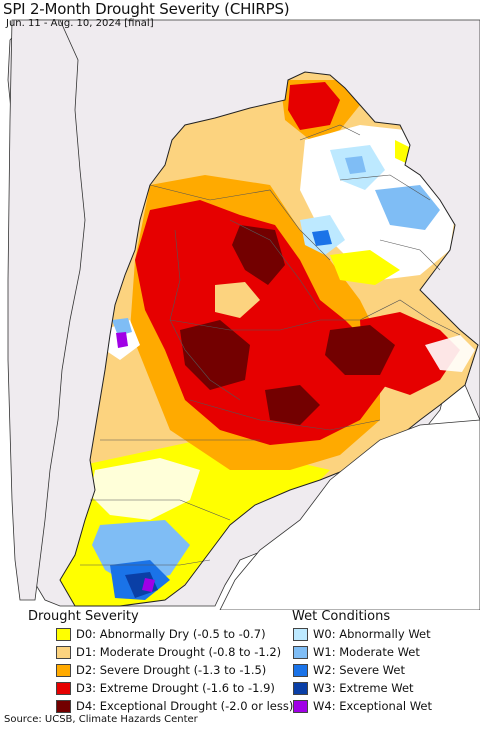 This screenshot has width=480, height=730. What do you see at coordinates (372, 706) in the screenshot?
I see `legend-label: W4: Exceptional Wet` at bounding box center [372, 706].